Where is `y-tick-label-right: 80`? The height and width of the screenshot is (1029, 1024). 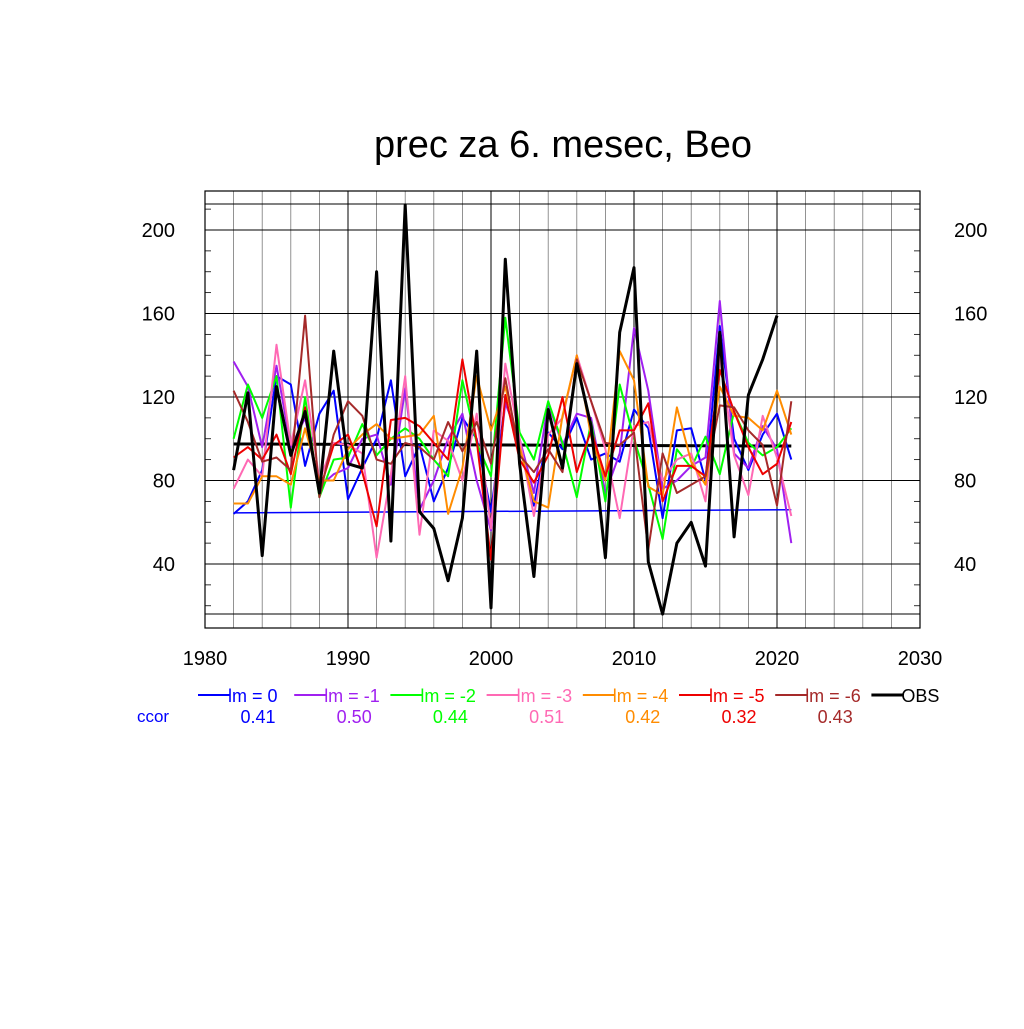
y-tick-label-right: 80 is located at coordinates (965, 482).